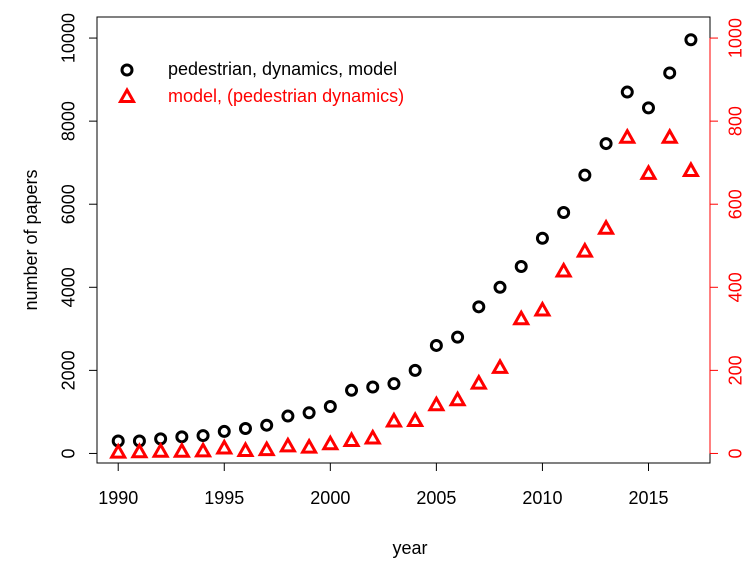 Image resolution: width=750 pixels, height=565 pixels. What do you see at coordinates (224, 498) in the screenshot?
I see `x-tick-label: 1995` at bounding box center [224, 498].